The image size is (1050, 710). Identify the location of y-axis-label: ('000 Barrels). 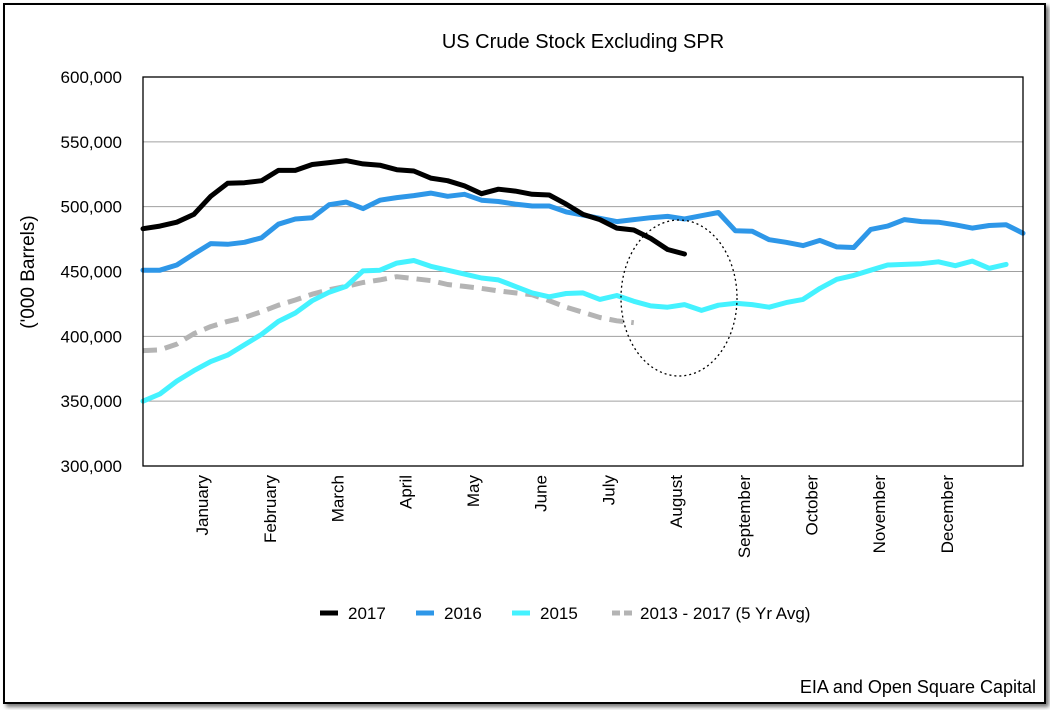
(28, 271).